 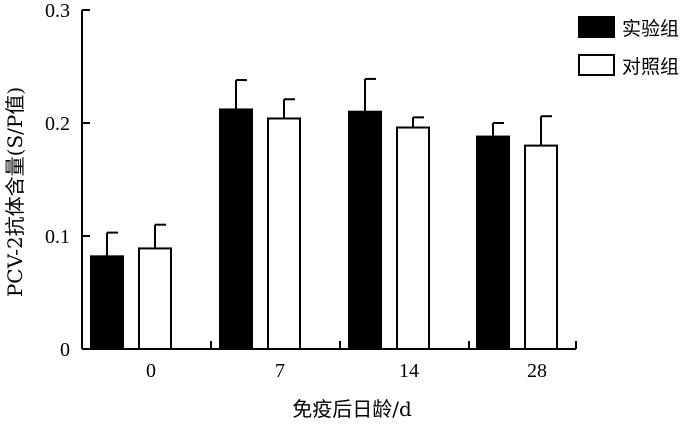 I want to click on bar-对照组-14, so click(x=413, y=238).